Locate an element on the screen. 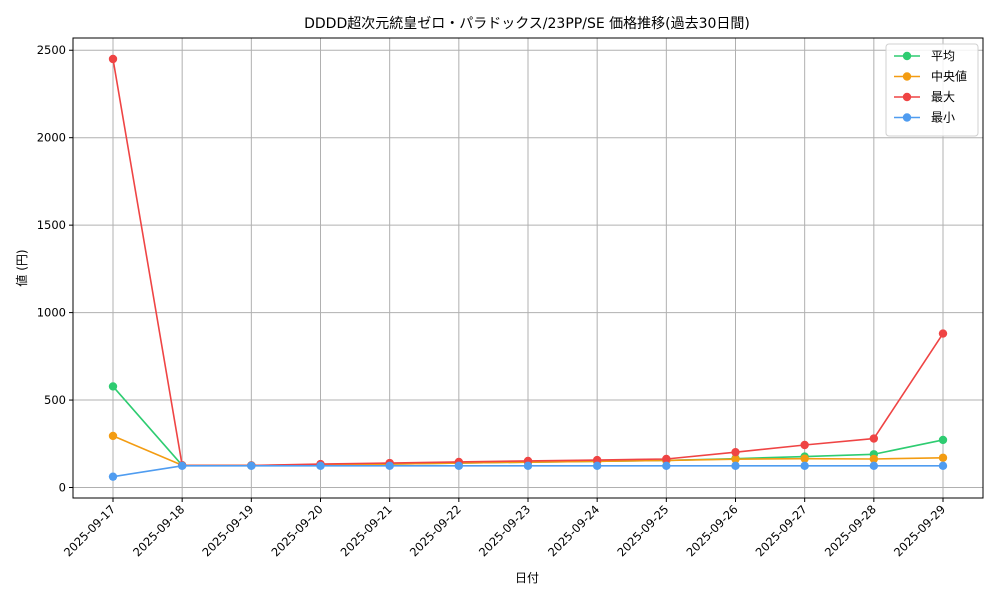 The image size is (1000, 604). legend-item: 平均 is located at coordinates (924, 56).